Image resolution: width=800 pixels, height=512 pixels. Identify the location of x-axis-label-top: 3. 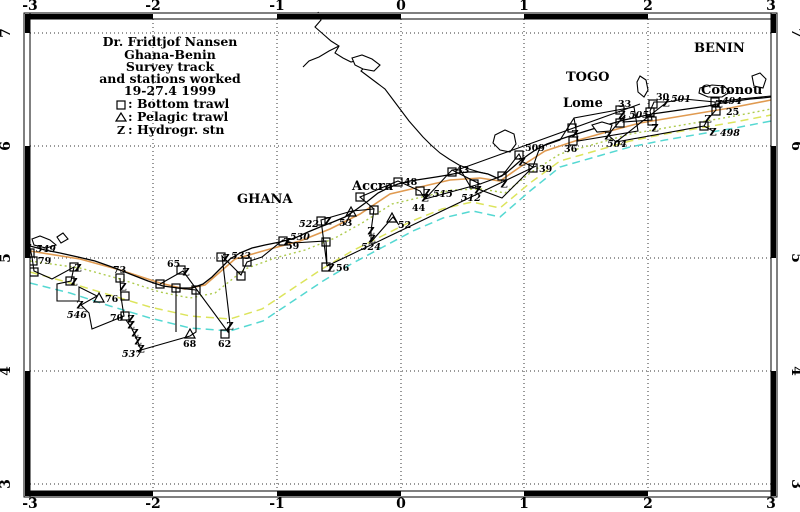
(771, 7).